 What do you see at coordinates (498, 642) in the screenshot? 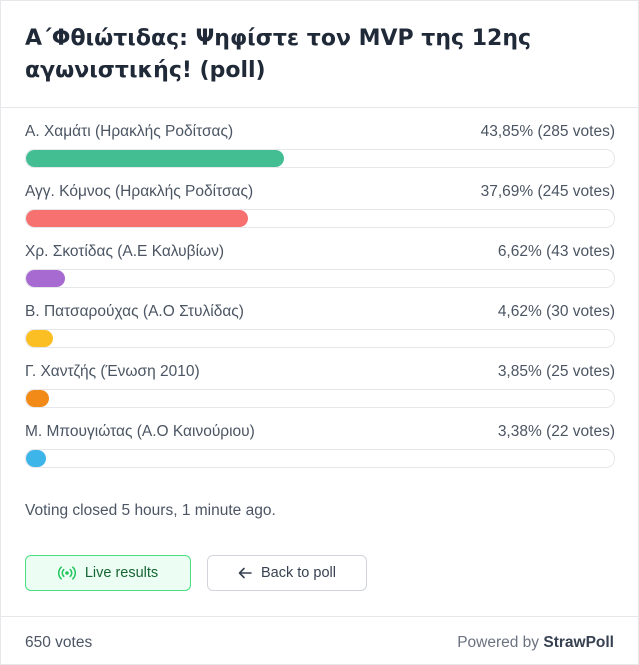
I see `powered-by-prefix: Powered by` at bounding box center [498, 642].